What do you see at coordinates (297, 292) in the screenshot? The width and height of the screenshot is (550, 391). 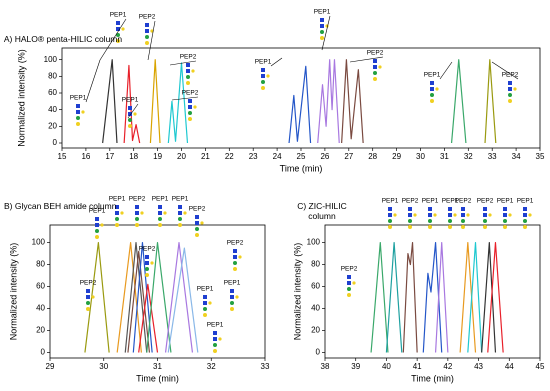 I see `y-axis-label: Normalized intensity (%)` at bounding box center [297, 292].